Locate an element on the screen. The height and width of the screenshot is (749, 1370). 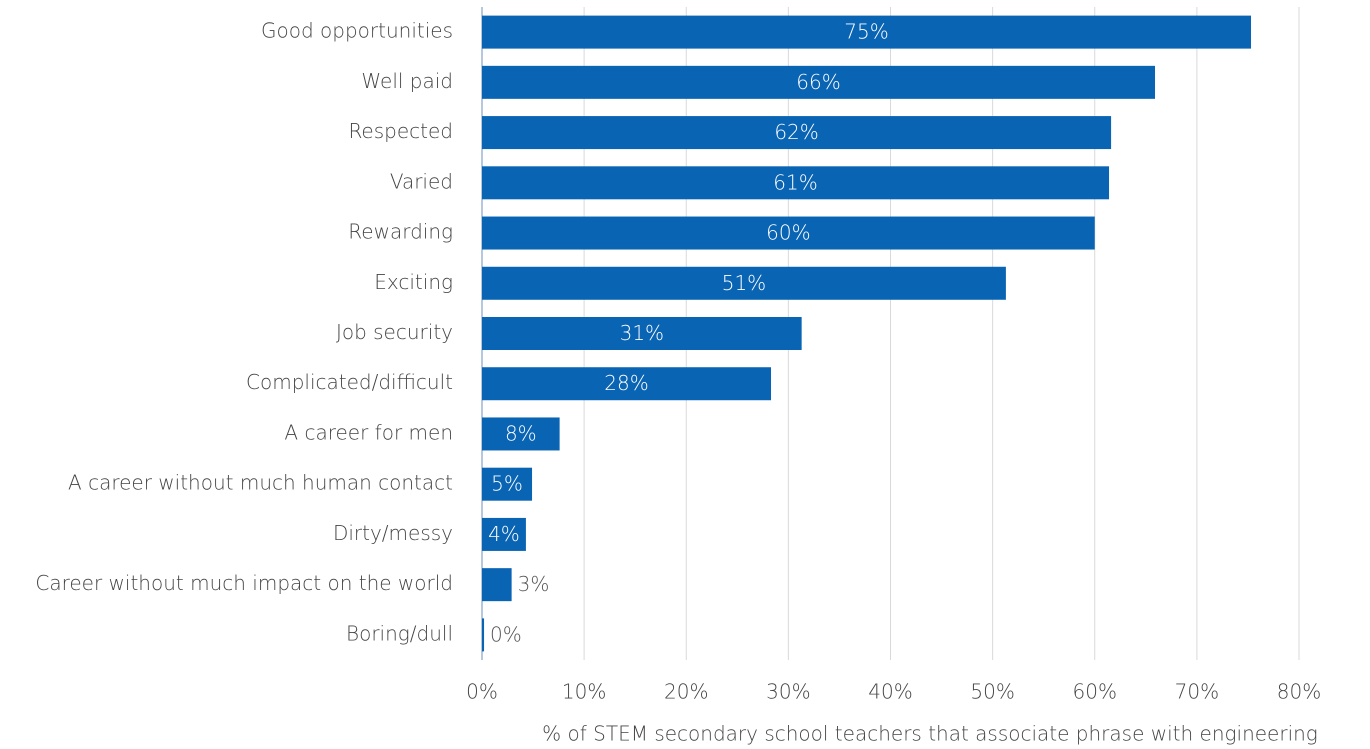
data-label: 4% is located at coordinates (504, 534).